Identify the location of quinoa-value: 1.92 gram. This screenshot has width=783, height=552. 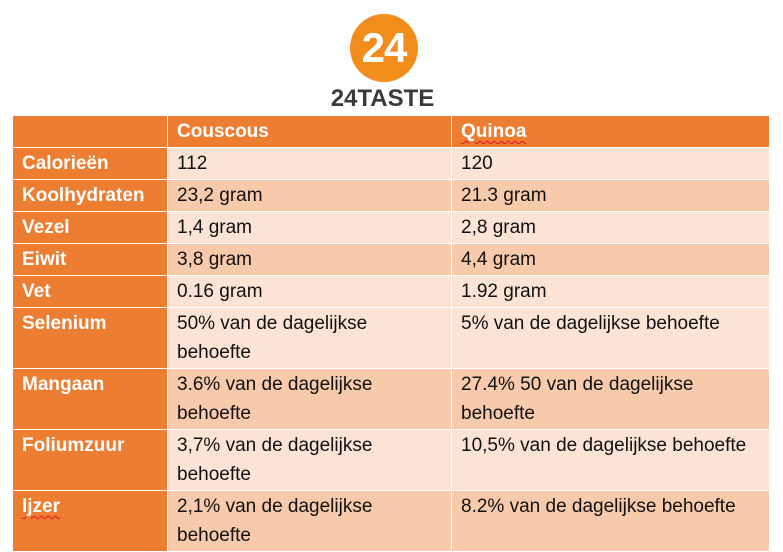
(610, 291).